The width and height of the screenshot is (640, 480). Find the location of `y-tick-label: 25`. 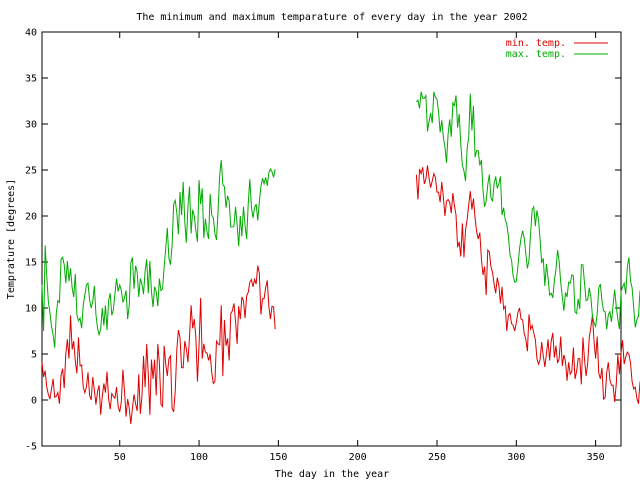

y-tick-label: 25 is located at coordinates (31, 171).